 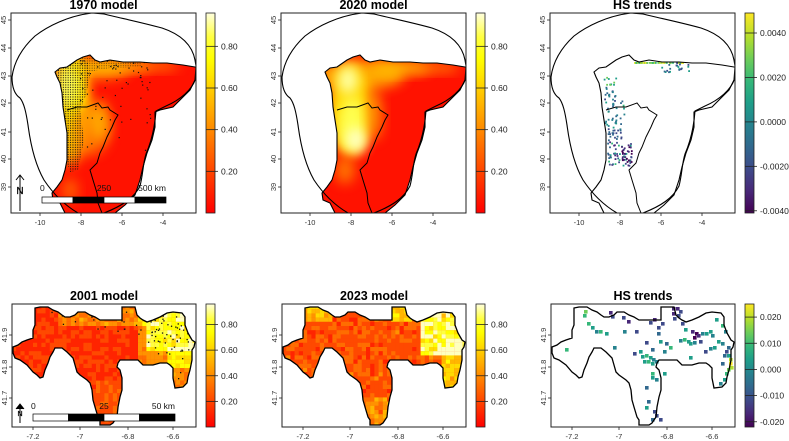 What do you see at coordinates (362, 157) in the screenshot?
I see `country-border` at bounding box center [362, 157].